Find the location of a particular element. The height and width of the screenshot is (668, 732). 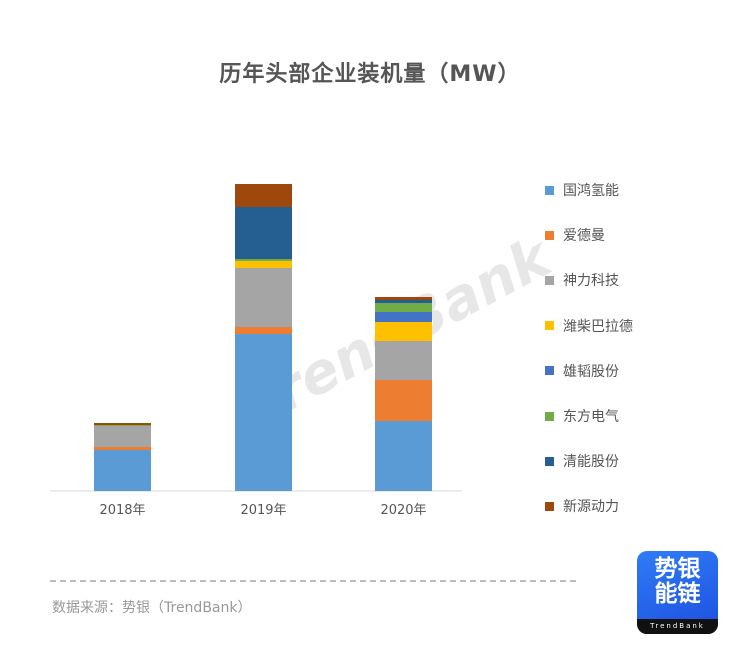

legend-item: 国鸿氢能 is located at coordinates (582, 190).